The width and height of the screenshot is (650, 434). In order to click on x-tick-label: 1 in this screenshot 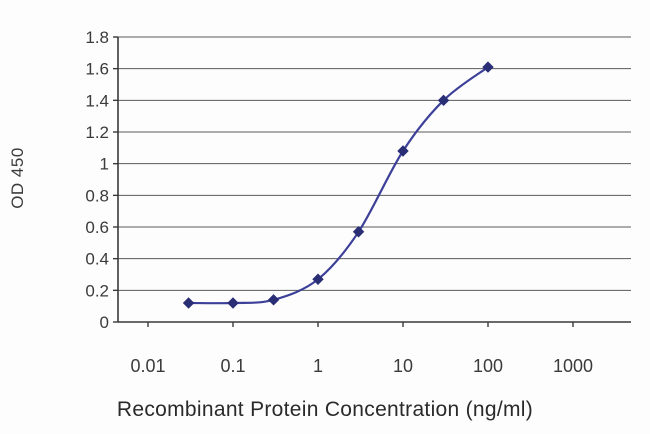, I will do `click(318, 366)`.